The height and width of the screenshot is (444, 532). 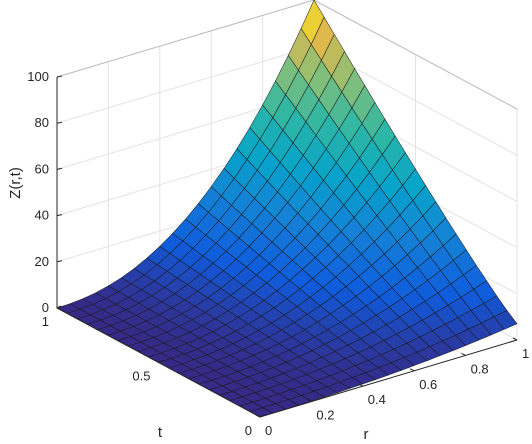 What do you see at coordinates (366, 434) in the screenshot?
I see `r-axis-title: r` at bounding box center [366, 434].